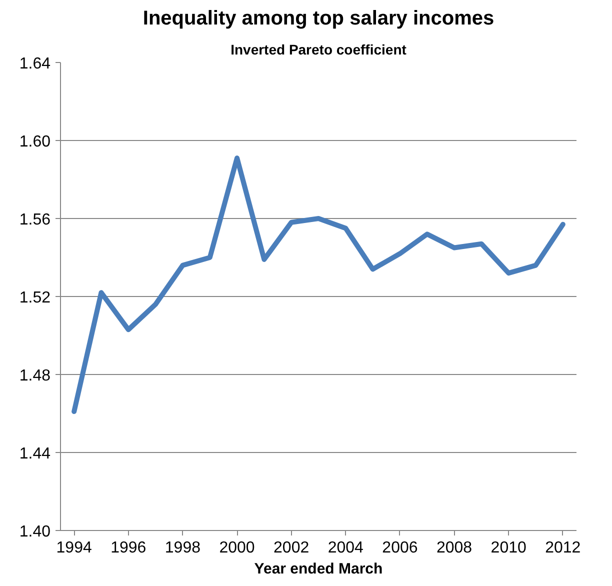 Image resolution: width=612 pixels, height=586 pixels. Describe the element at coordinates (35, 64) in the screenshot. I see `y-tick-label: 1.64` at that location.